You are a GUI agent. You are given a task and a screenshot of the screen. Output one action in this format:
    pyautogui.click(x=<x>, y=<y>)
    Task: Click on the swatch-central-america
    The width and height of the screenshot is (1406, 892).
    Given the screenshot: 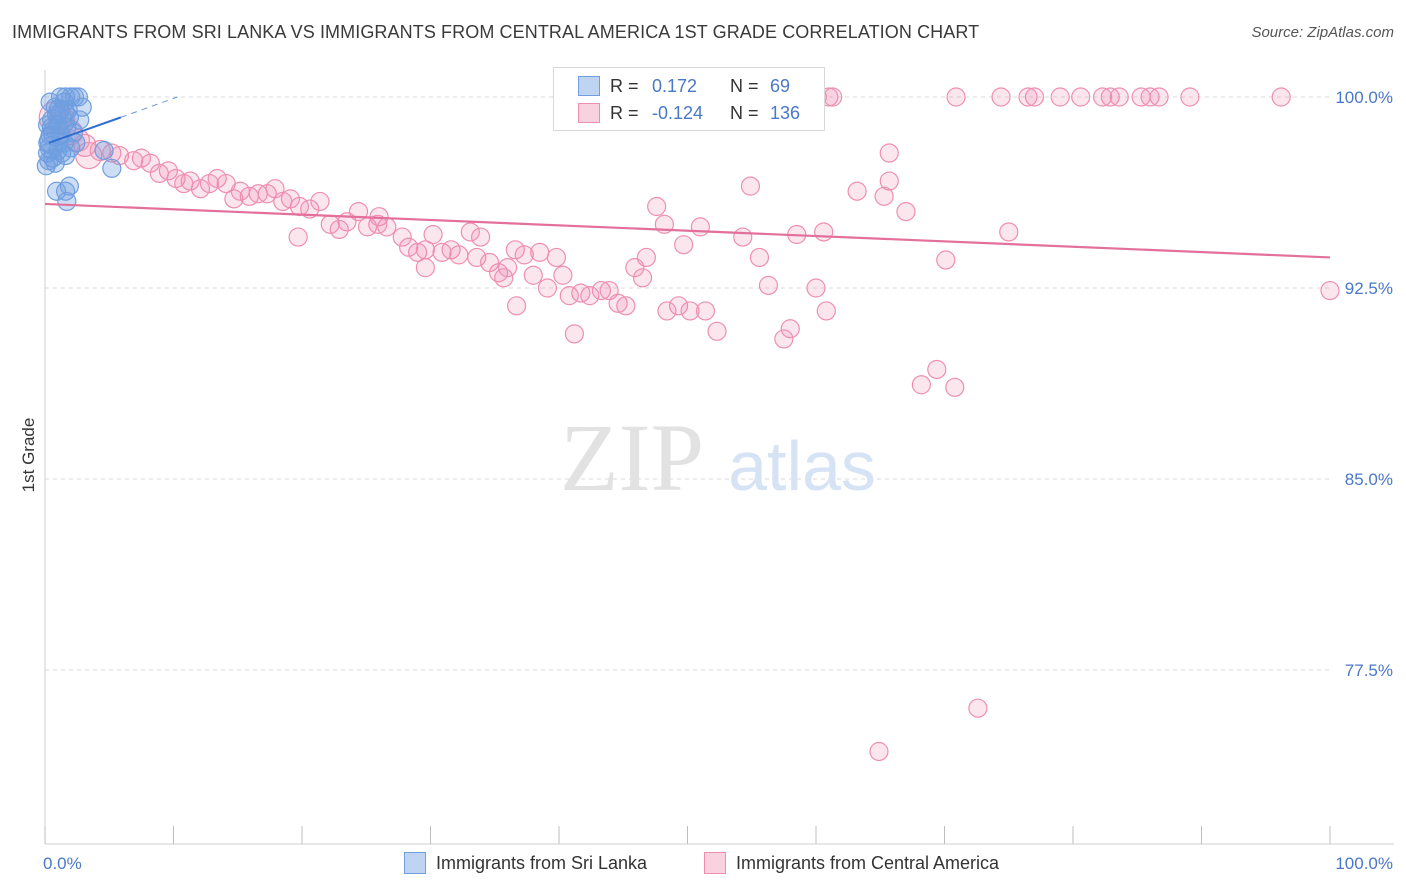 What is the action you would take?
    pyautogui.click(x=589, y=113)
    